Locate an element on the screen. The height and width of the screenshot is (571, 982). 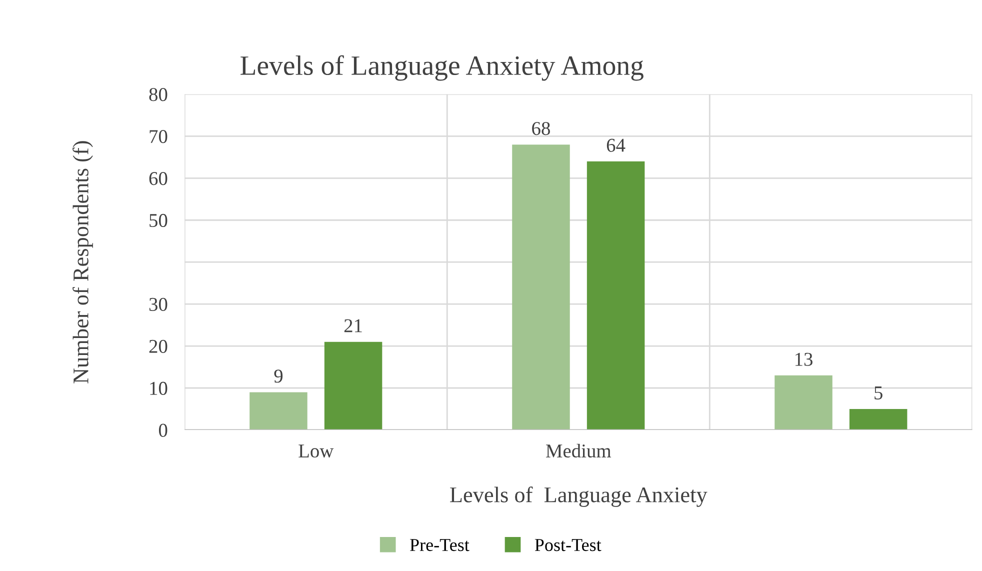
data-label: 5 is located at coordinates (878, 393).